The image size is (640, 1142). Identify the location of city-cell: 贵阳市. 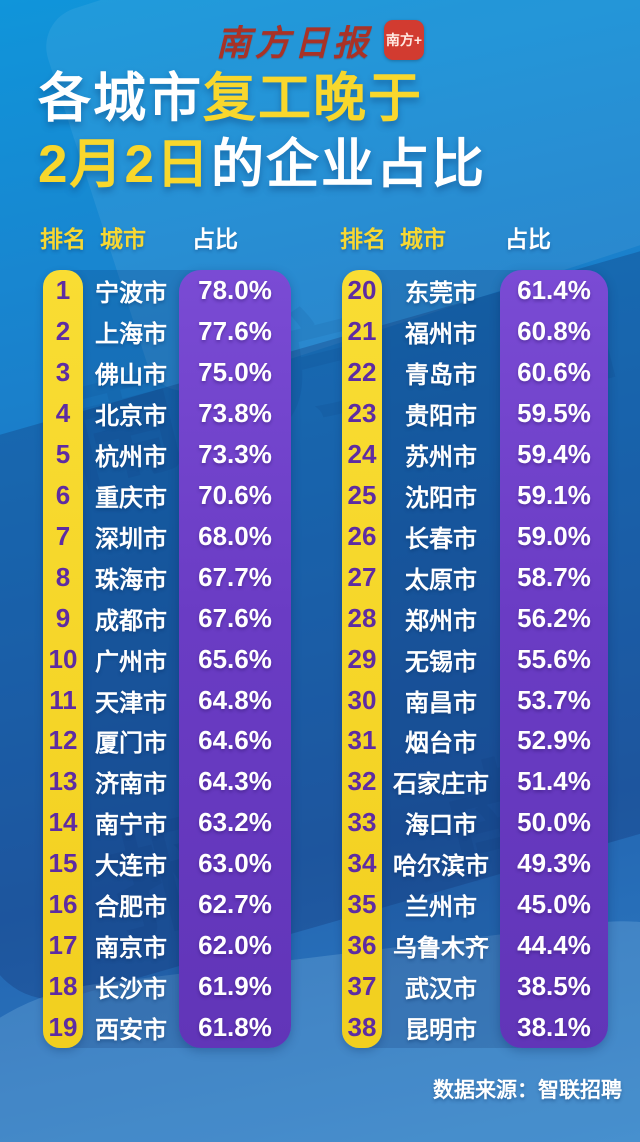
(441, 416).